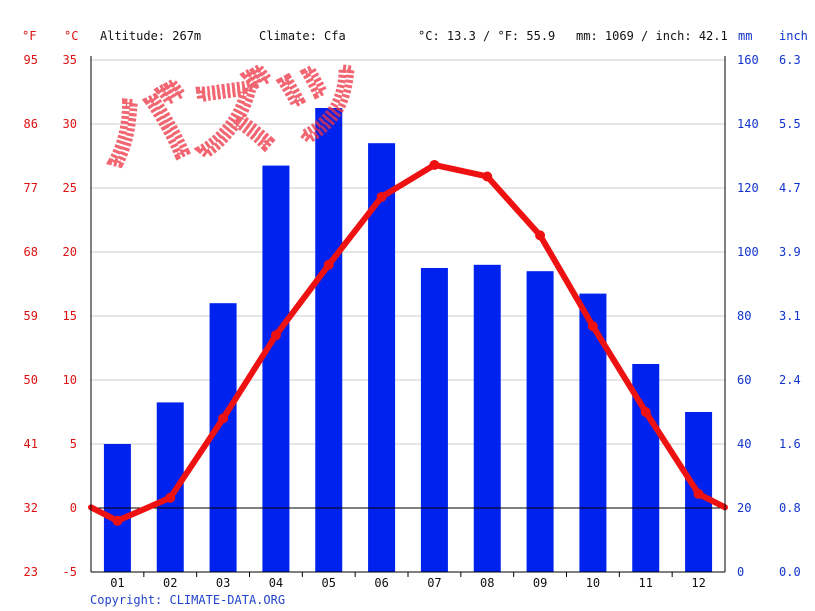 This screenshot has width=815, height=611. Describe the element at coordinates (302, 36) in the screenshot. I see `climate-label: Climate: Cfa` at that location.